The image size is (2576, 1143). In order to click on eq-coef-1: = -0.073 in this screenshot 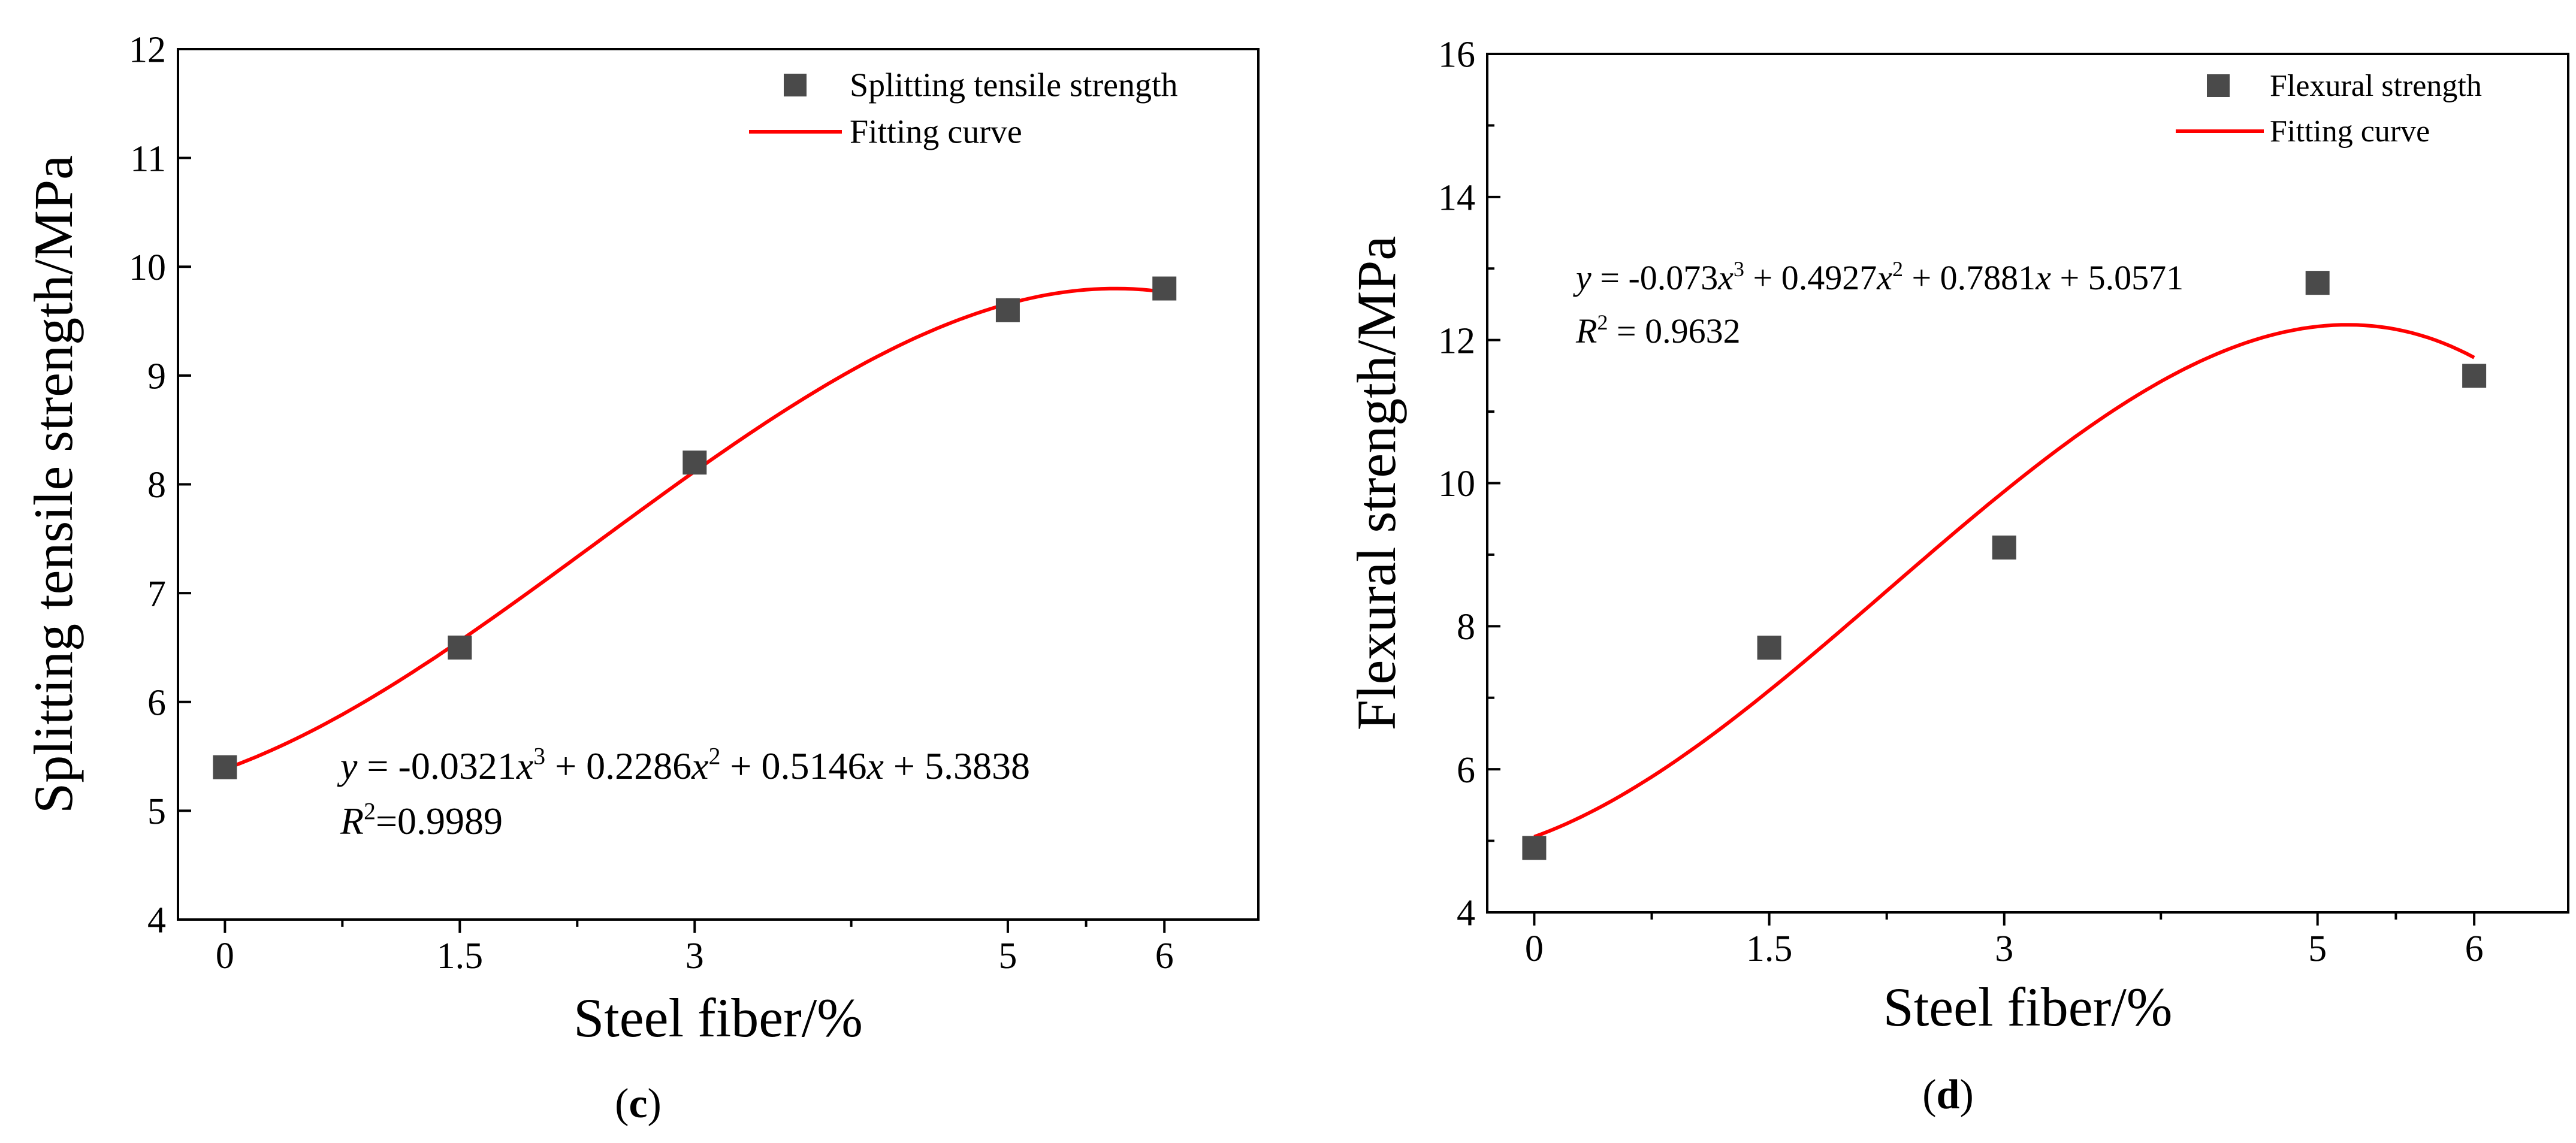, I will do `click(1655, 277)`.